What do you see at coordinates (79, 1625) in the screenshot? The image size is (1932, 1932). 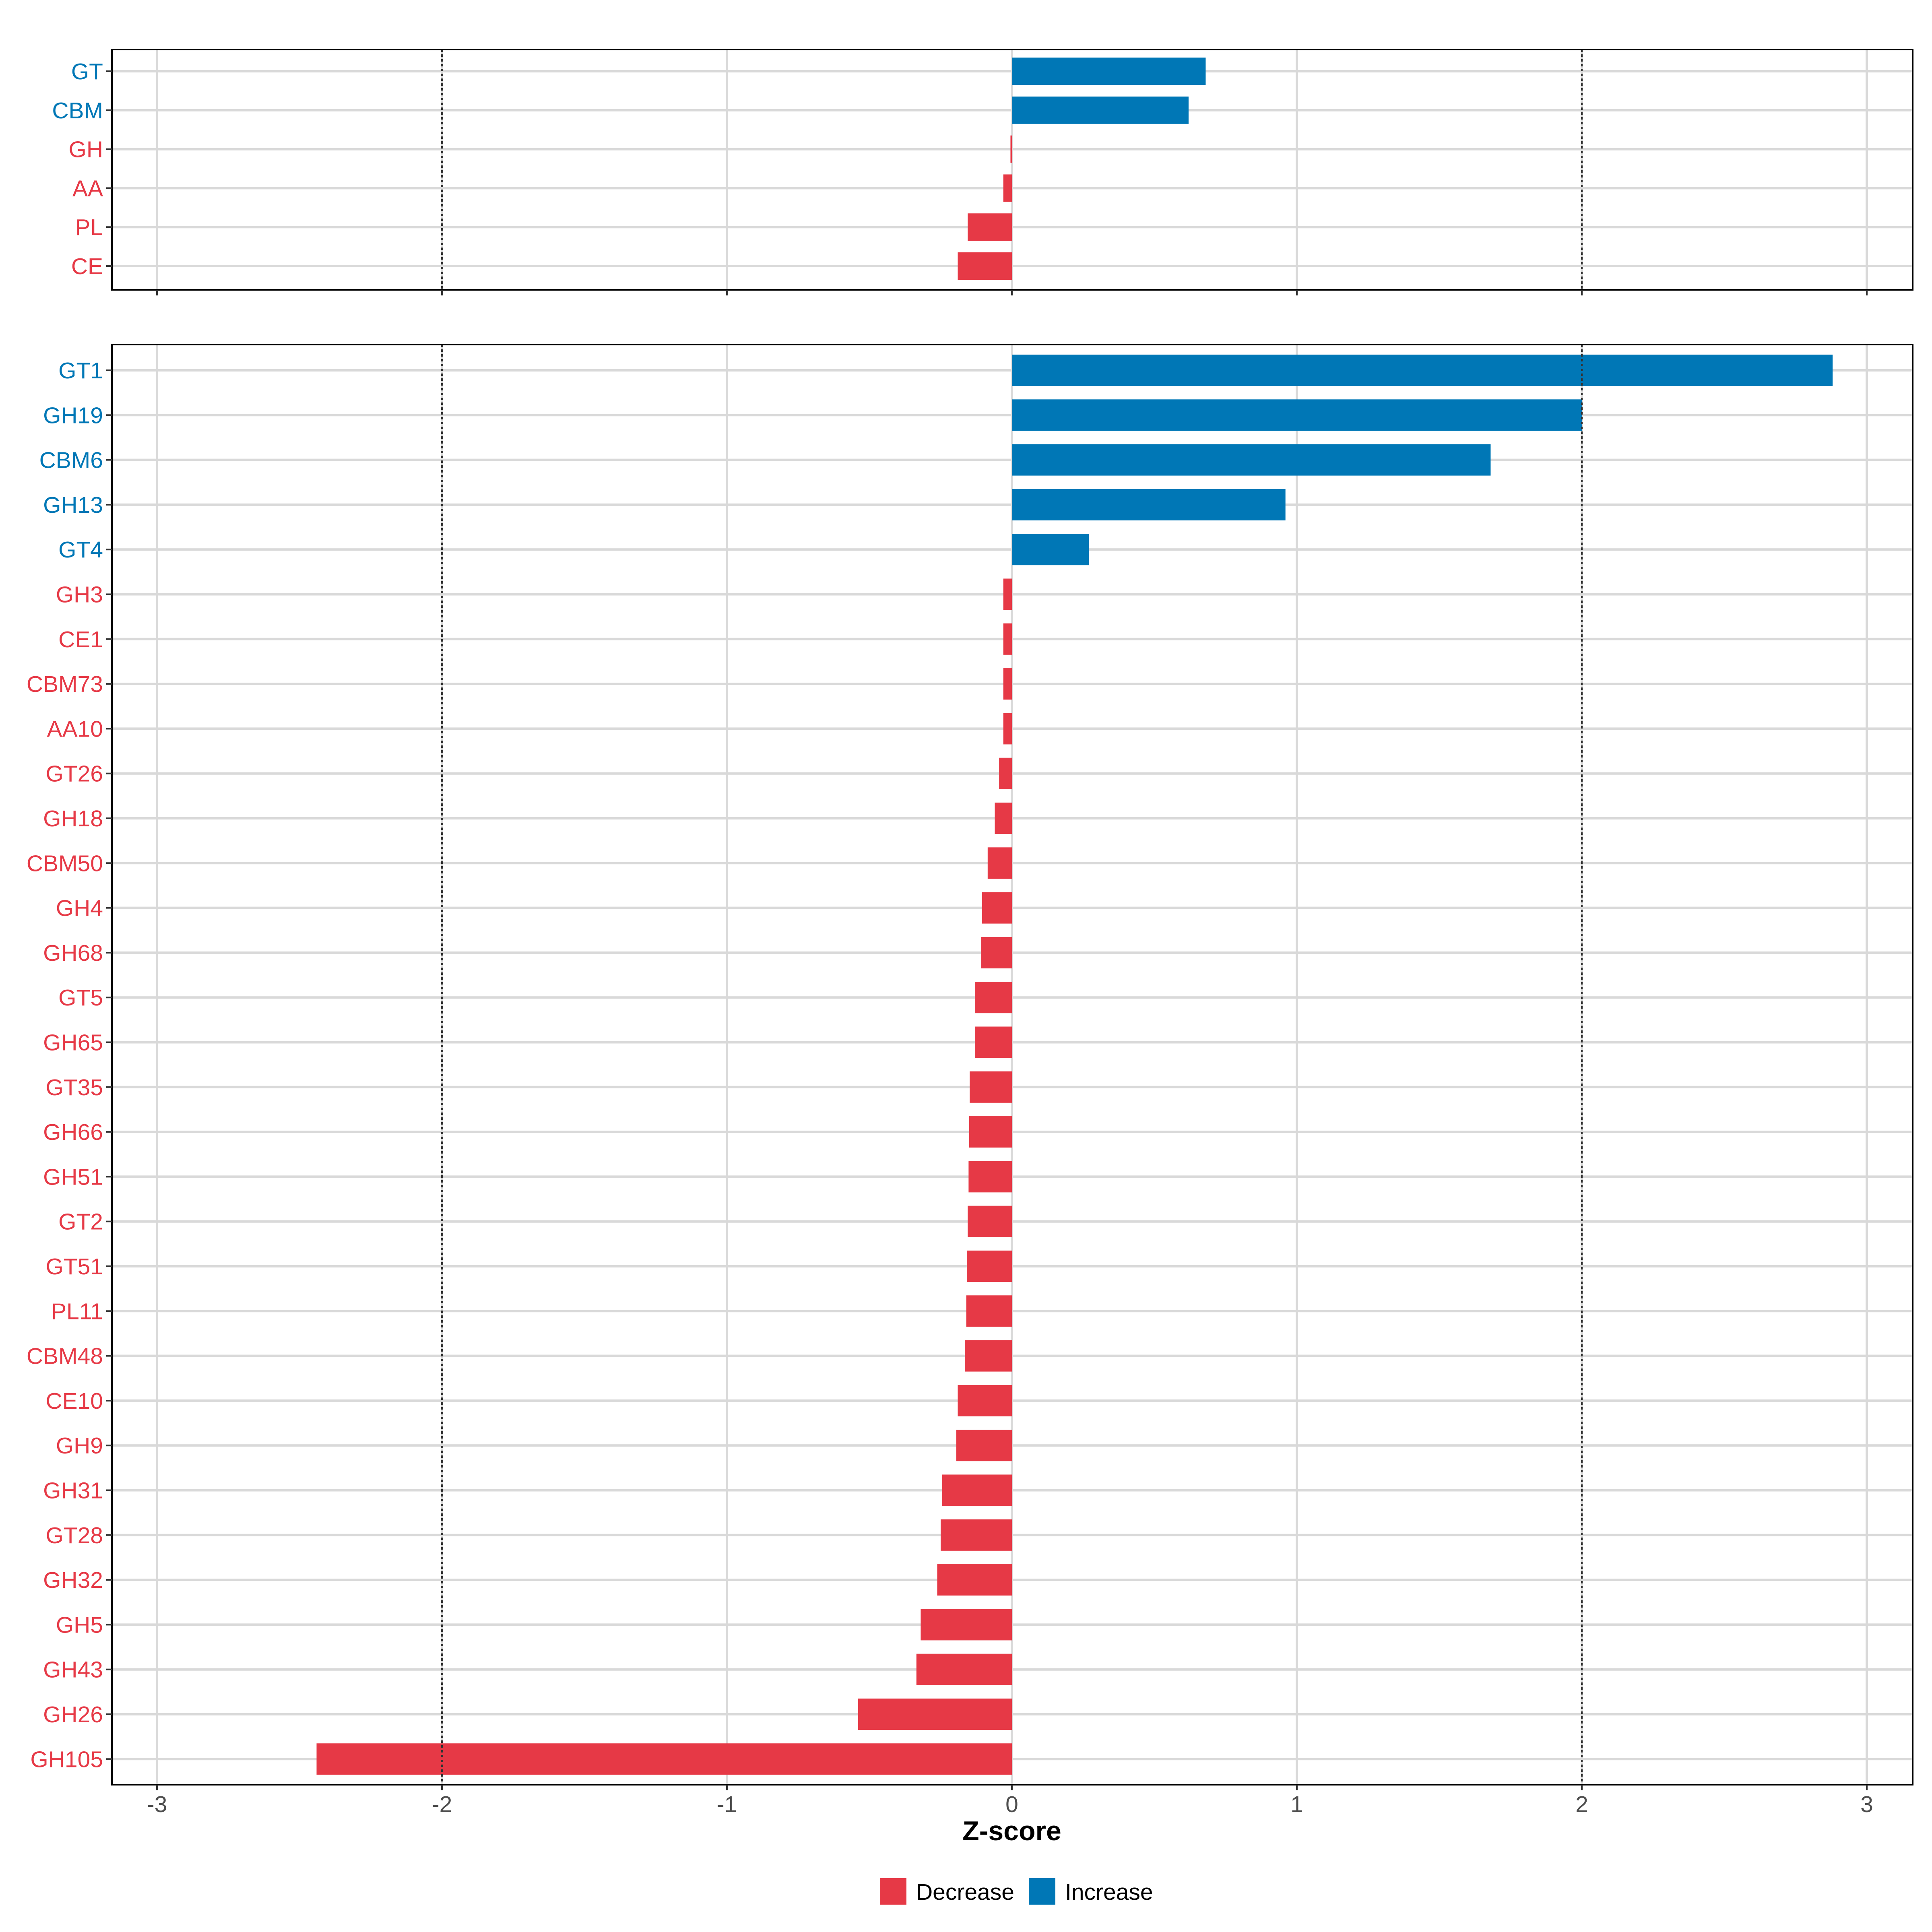 I see `y-label-gh5: GH5` at bounding box center [79, 1625].